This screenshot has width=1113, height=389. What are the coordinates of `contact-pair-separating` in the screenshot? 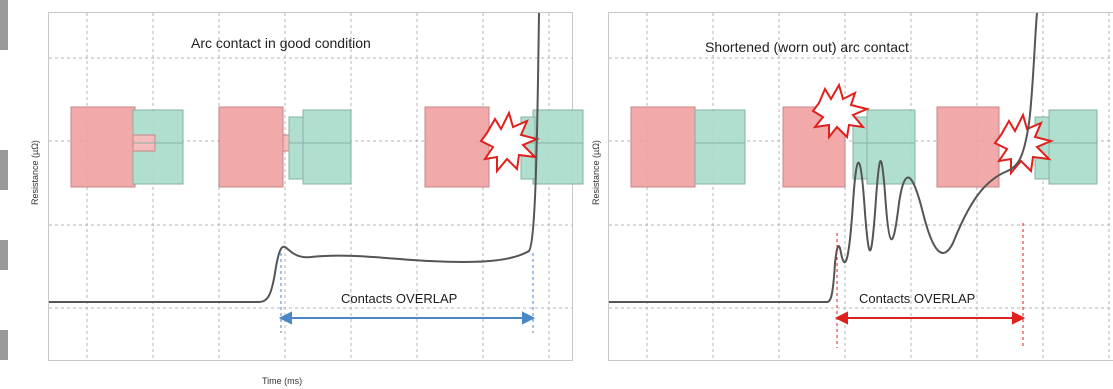 It's located at (285, 147).